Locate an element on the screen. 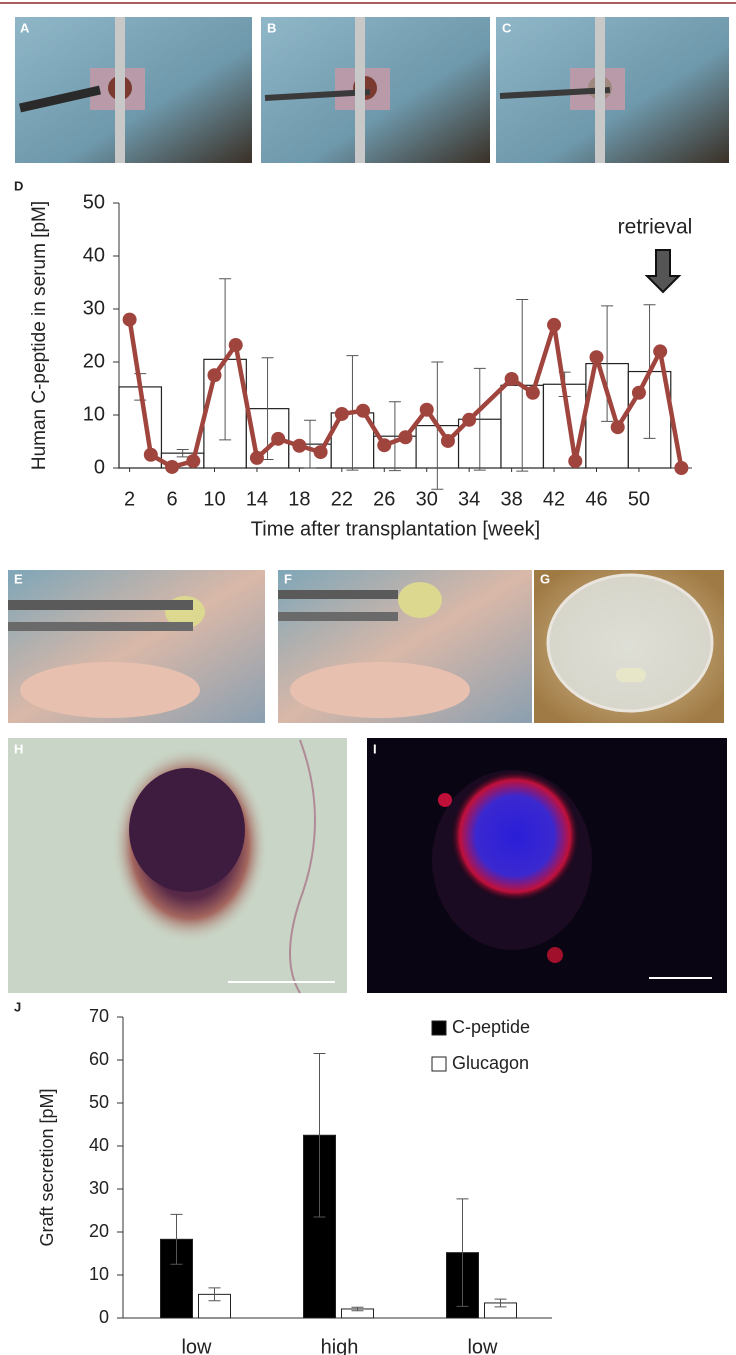  x-tick-label: 38 is located at coordinates (511, 499).